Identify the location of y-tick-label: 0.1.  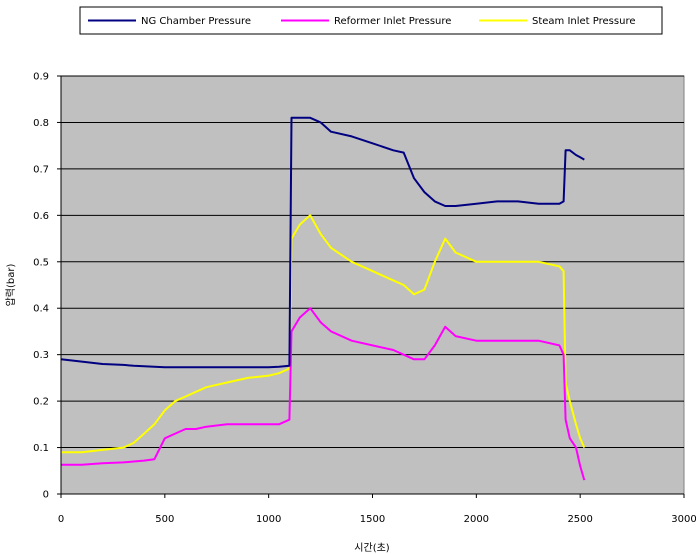
(41, 448).